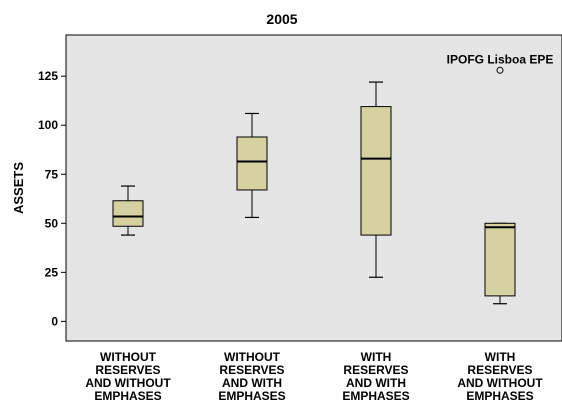  Describe the element at coordinates (54, 321) in the screenshot. I see `y-tick-label: 0` at that location.